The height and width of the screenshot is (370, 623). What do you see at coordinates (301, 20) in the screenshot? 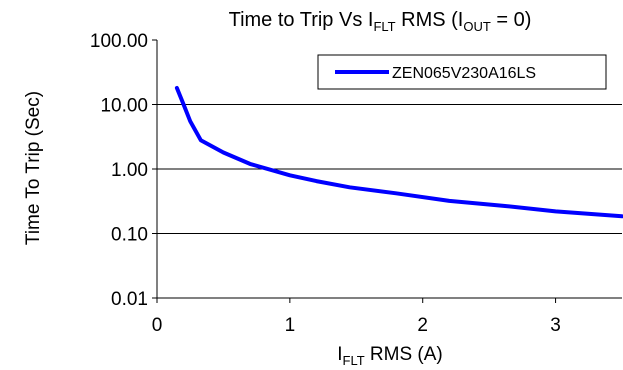
I see `title-prefix: Time to Trip Vs I` at bounding box center [301, 20].